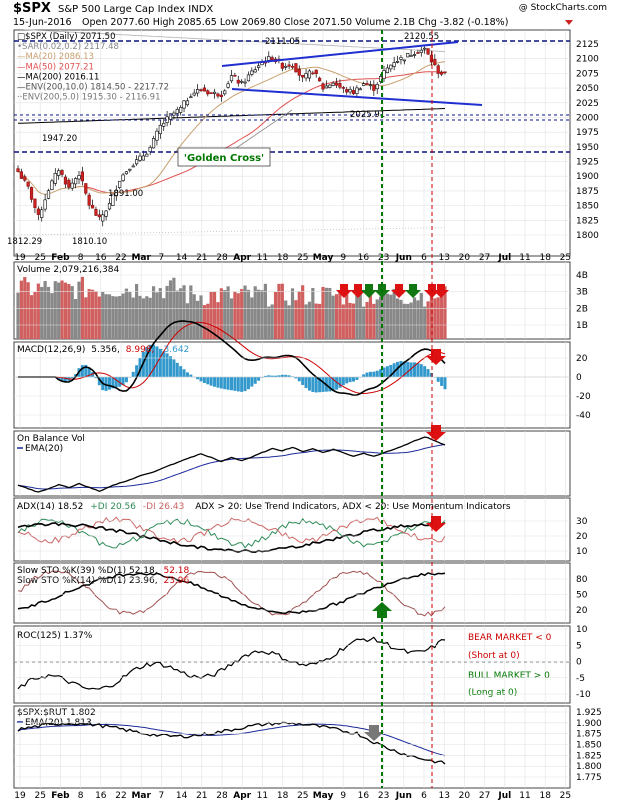  What do you see at coordinates (58, 77) in the screenshot?
I see `price-legend-item: —MA(200) 2016.11` at bounding box center [58, 77].